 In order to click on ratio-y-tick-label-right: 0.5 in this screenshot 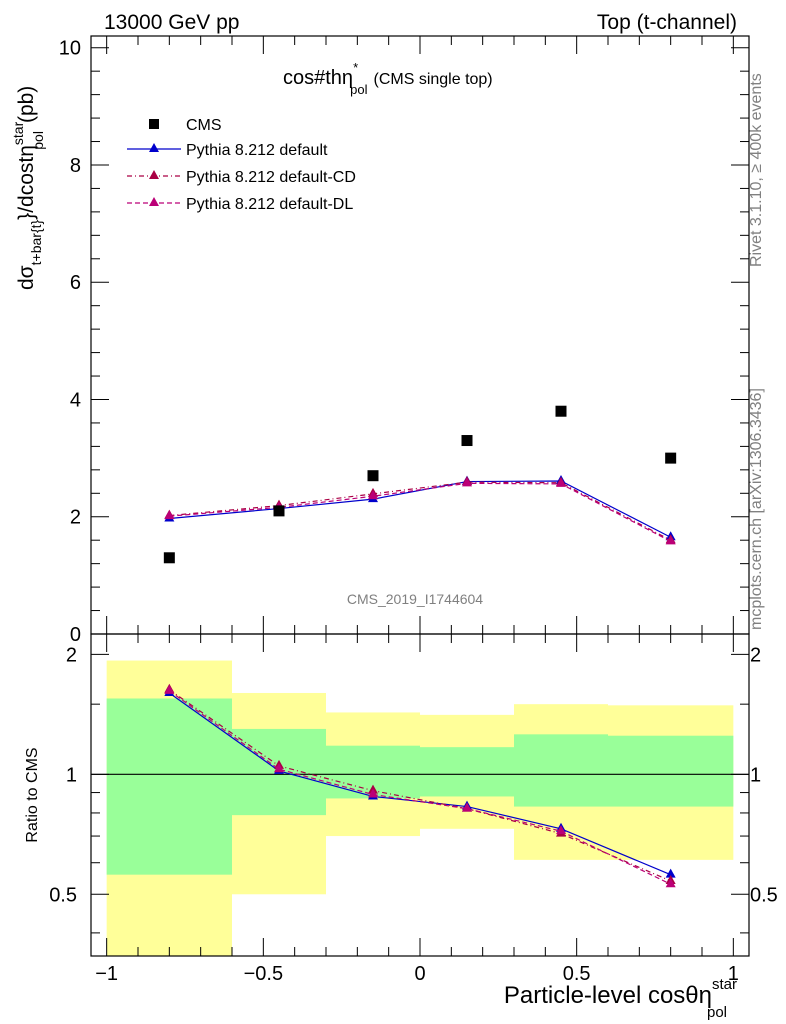, I will do `click(764, 895)`.